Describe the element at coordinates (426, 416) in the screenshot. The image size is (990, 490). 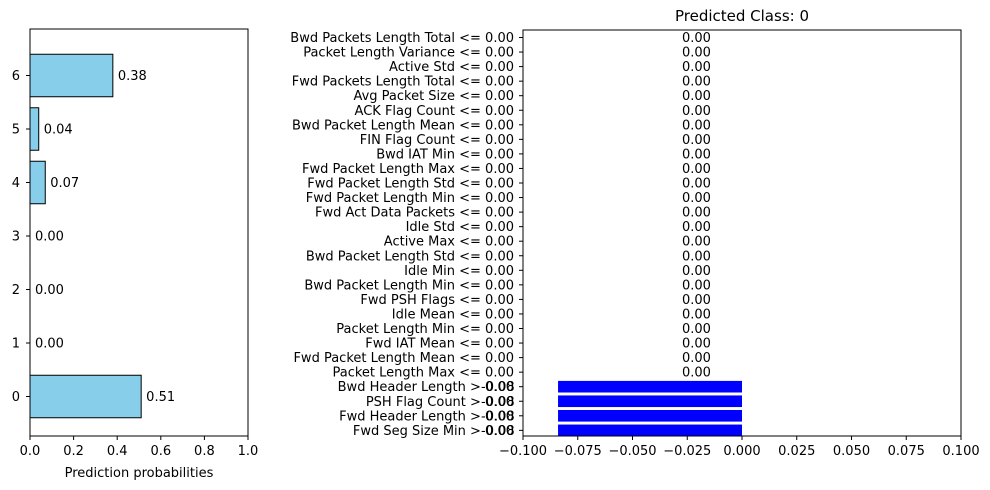
I see `feature-label: Fwd Header Length > 0.00` at that location.